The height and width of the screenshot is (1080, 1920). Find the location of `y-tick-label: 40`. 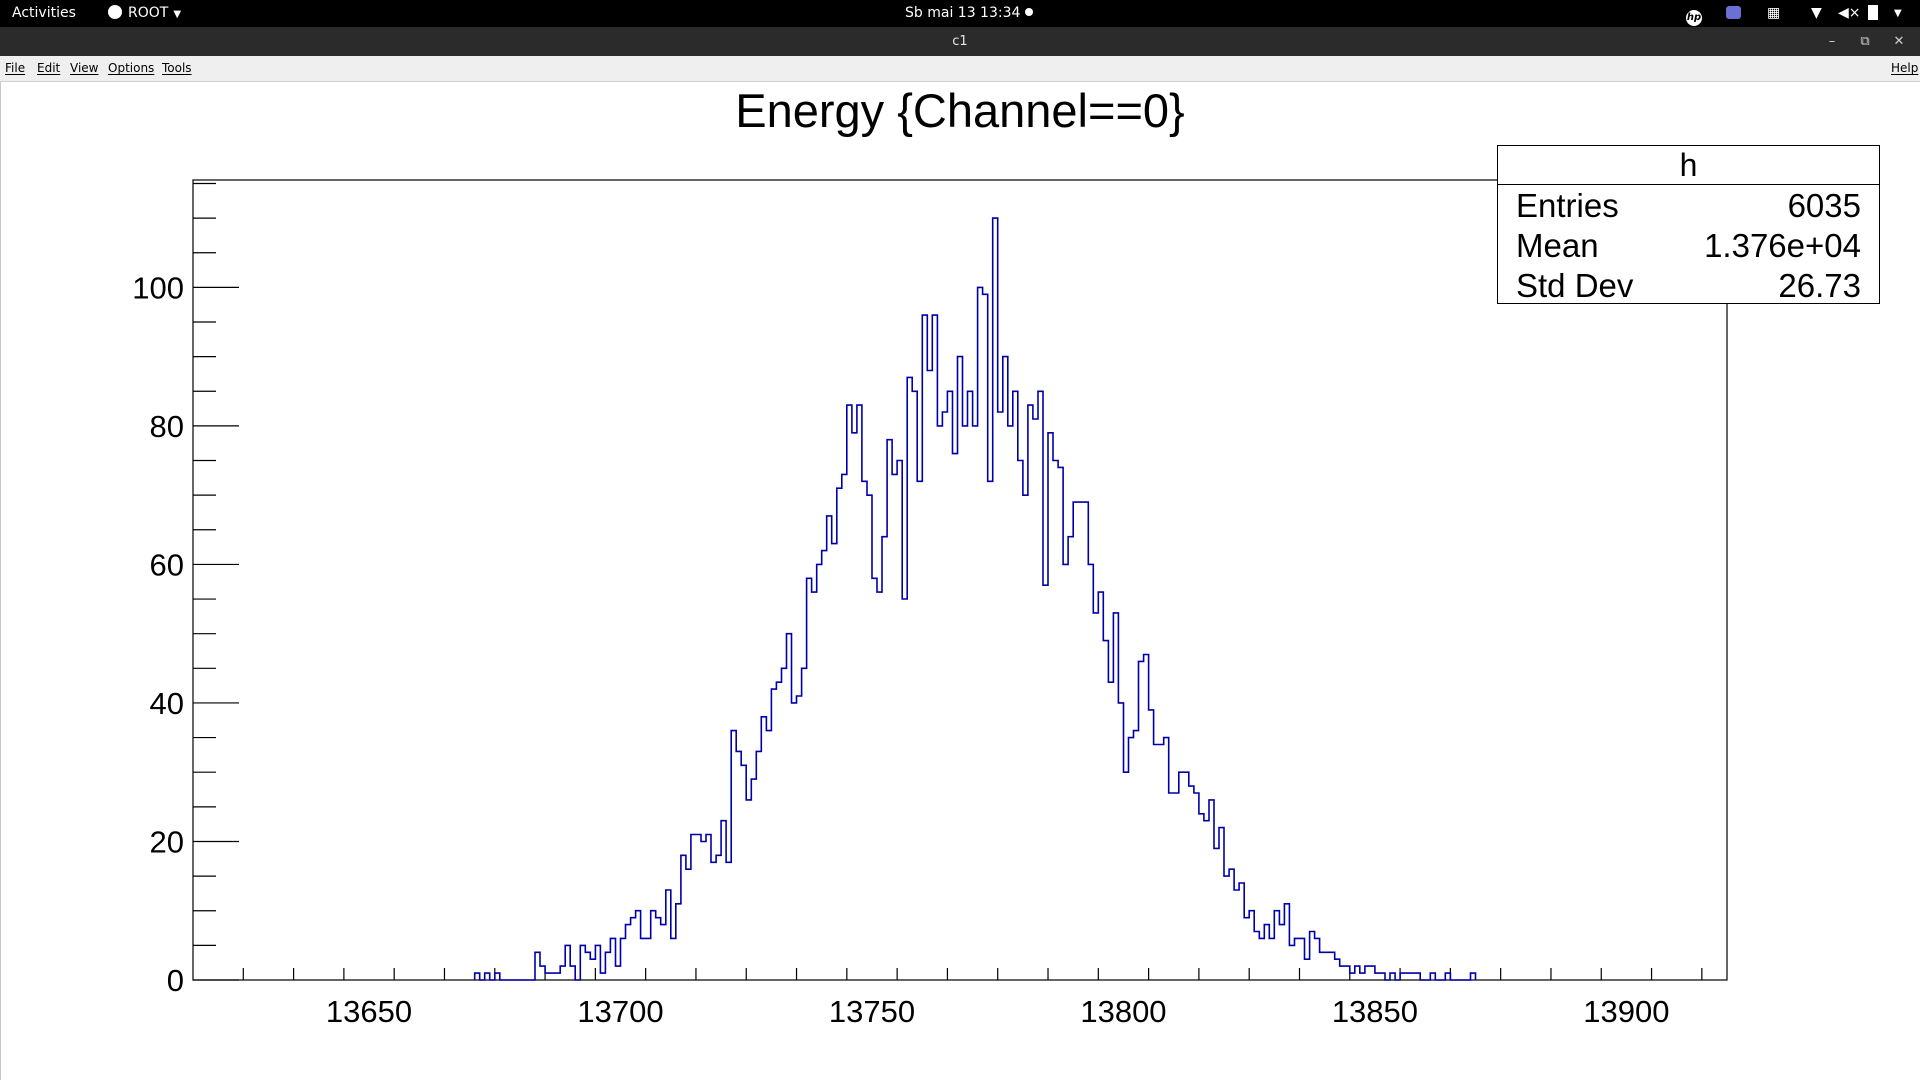

y-tick-label: 40 is located at coordinates (167, 703).